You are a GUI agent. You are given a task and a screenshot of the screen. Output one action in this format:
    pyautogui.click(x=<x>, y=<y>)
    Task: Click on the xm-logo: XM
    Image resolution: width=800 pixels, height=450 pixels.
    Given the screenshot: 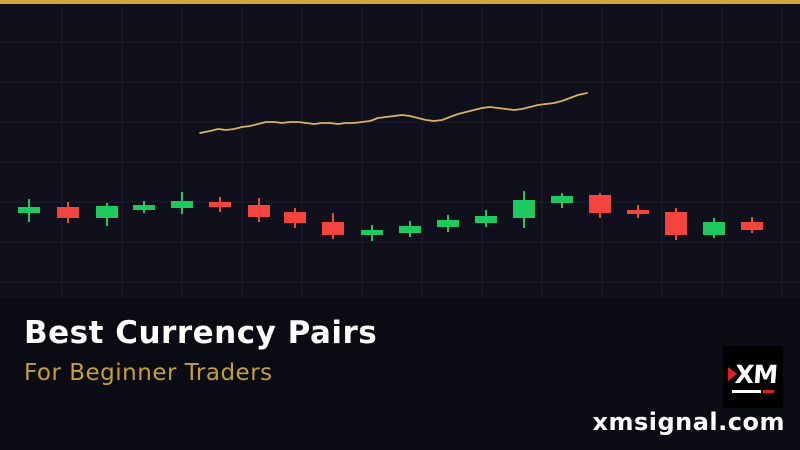 What is the action you would take?
    pyautogui.click(x=753, y=377)
    